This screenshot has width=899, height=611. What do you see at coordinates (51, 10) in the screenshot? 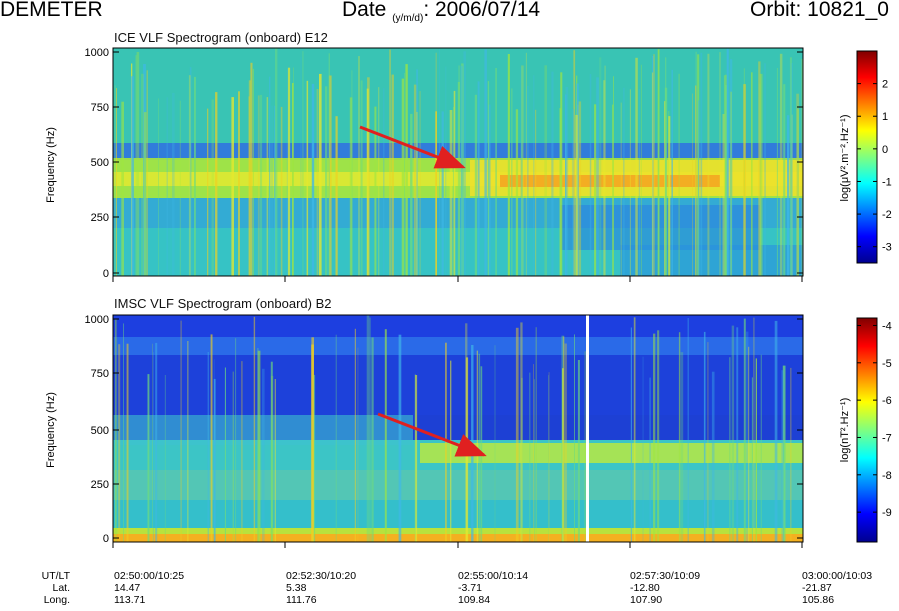
I see `mission-name: DEMETER` at bounding box center [51, 10].